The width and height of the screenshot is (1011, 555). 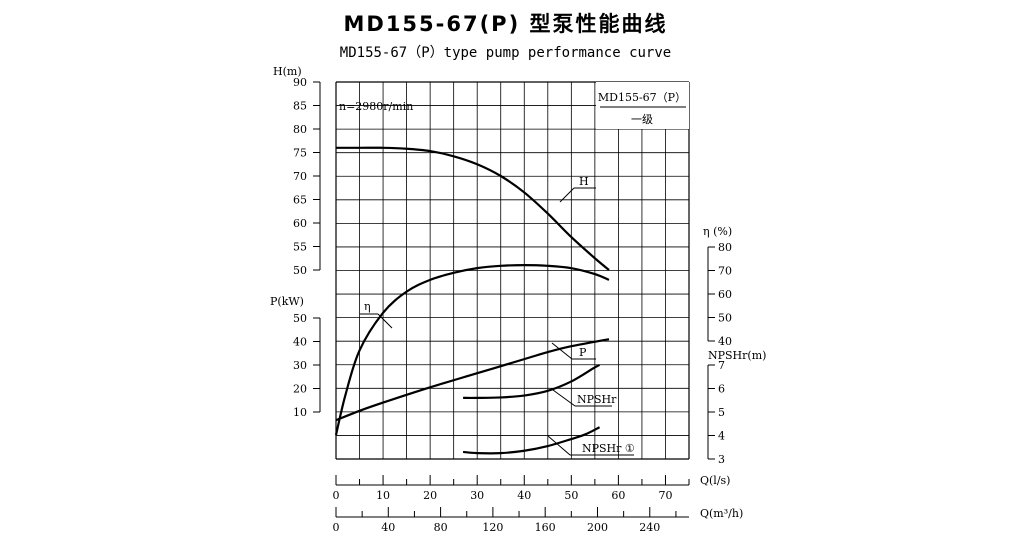 What do you see at coordinates (721, 365) in the screenshot?
I see `npsh-tick-label: 7` at bounding box center [721, 365].